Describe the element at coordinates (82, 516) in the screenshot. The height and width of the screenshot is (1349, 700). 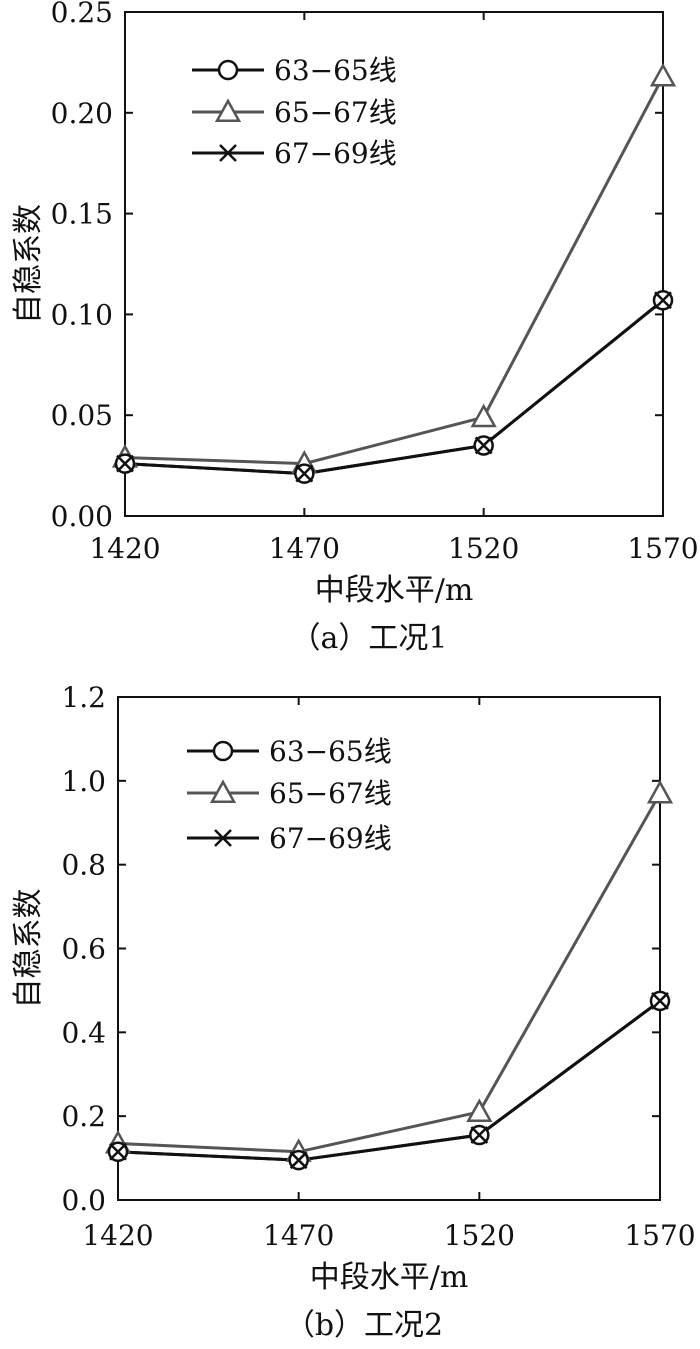
I see `y-tick-label: 0.00` at that location.